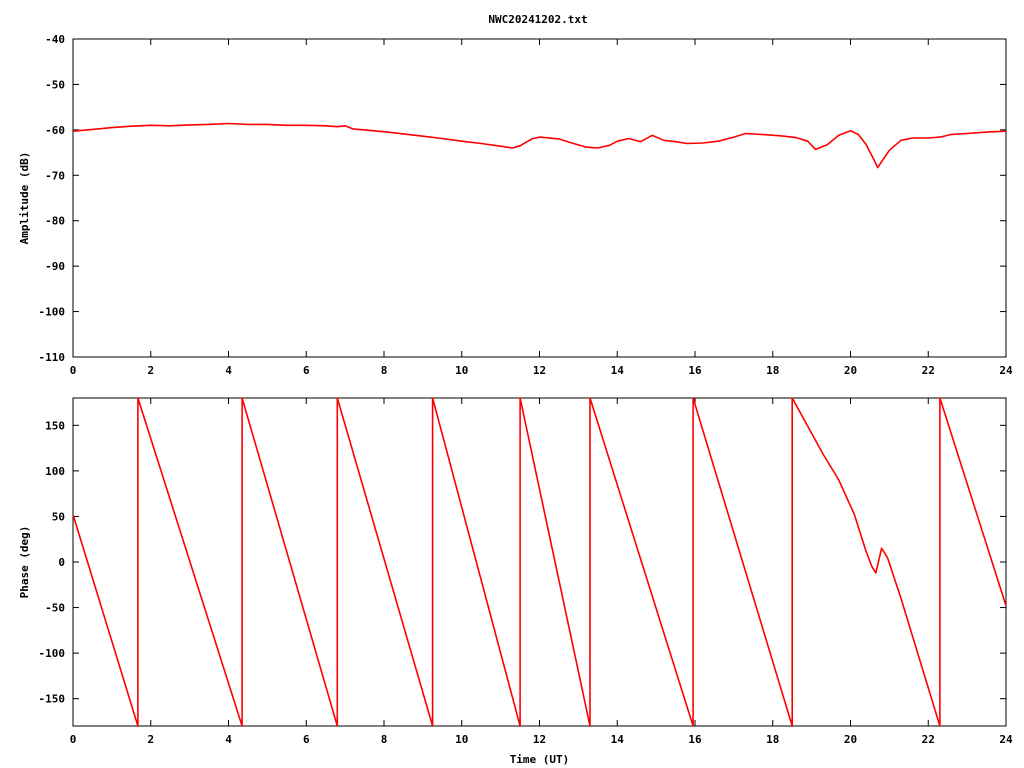 Image resolution: width=1024 pixels, height=768 pixels. I want to click on y-tick-label: -150, so click(52, 699).